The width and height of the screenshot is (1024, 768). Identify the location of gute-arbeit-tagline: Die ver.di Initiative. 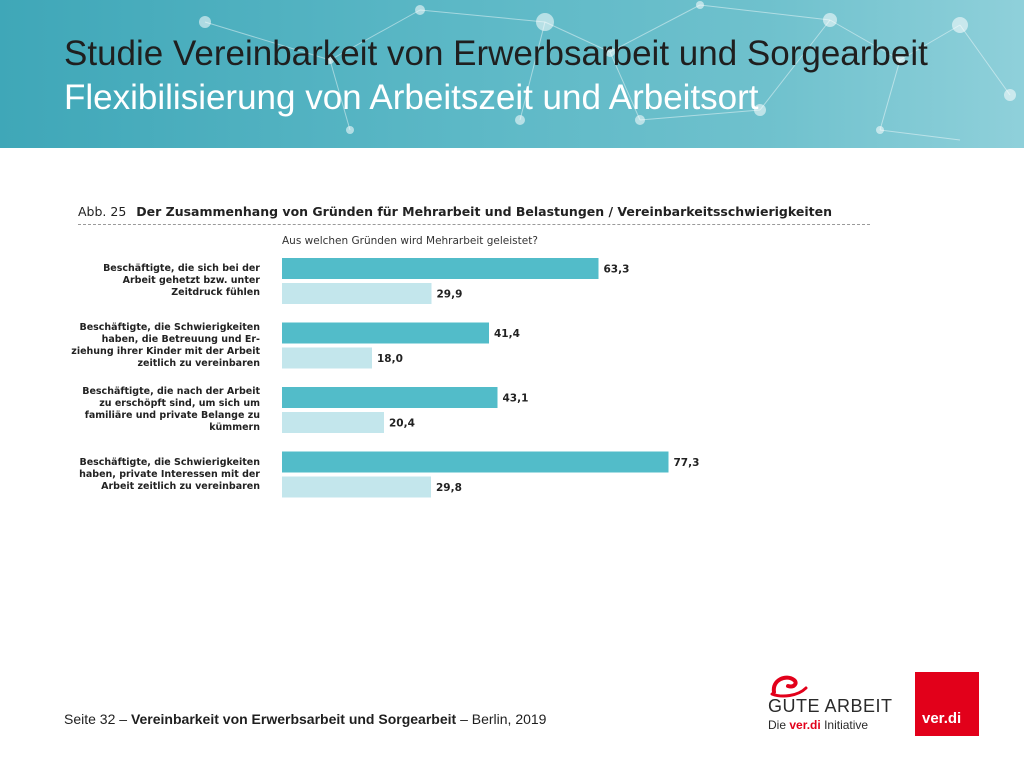
(818, 725).